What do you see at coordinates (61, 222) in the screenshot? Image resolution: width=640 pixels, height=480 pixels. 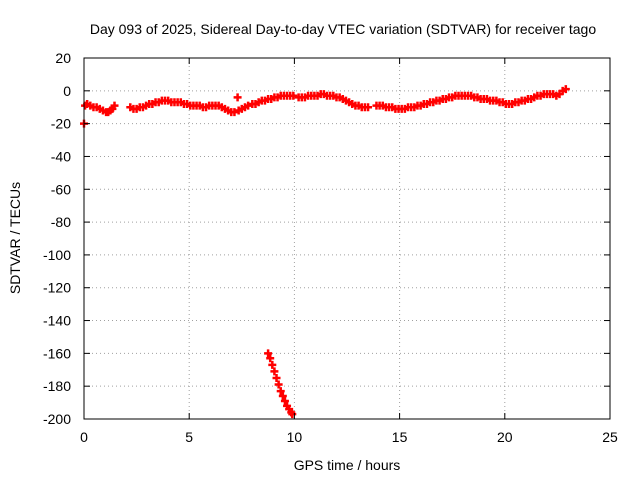 I see `y-tick-label: -80` at bounding box center [61, 222].